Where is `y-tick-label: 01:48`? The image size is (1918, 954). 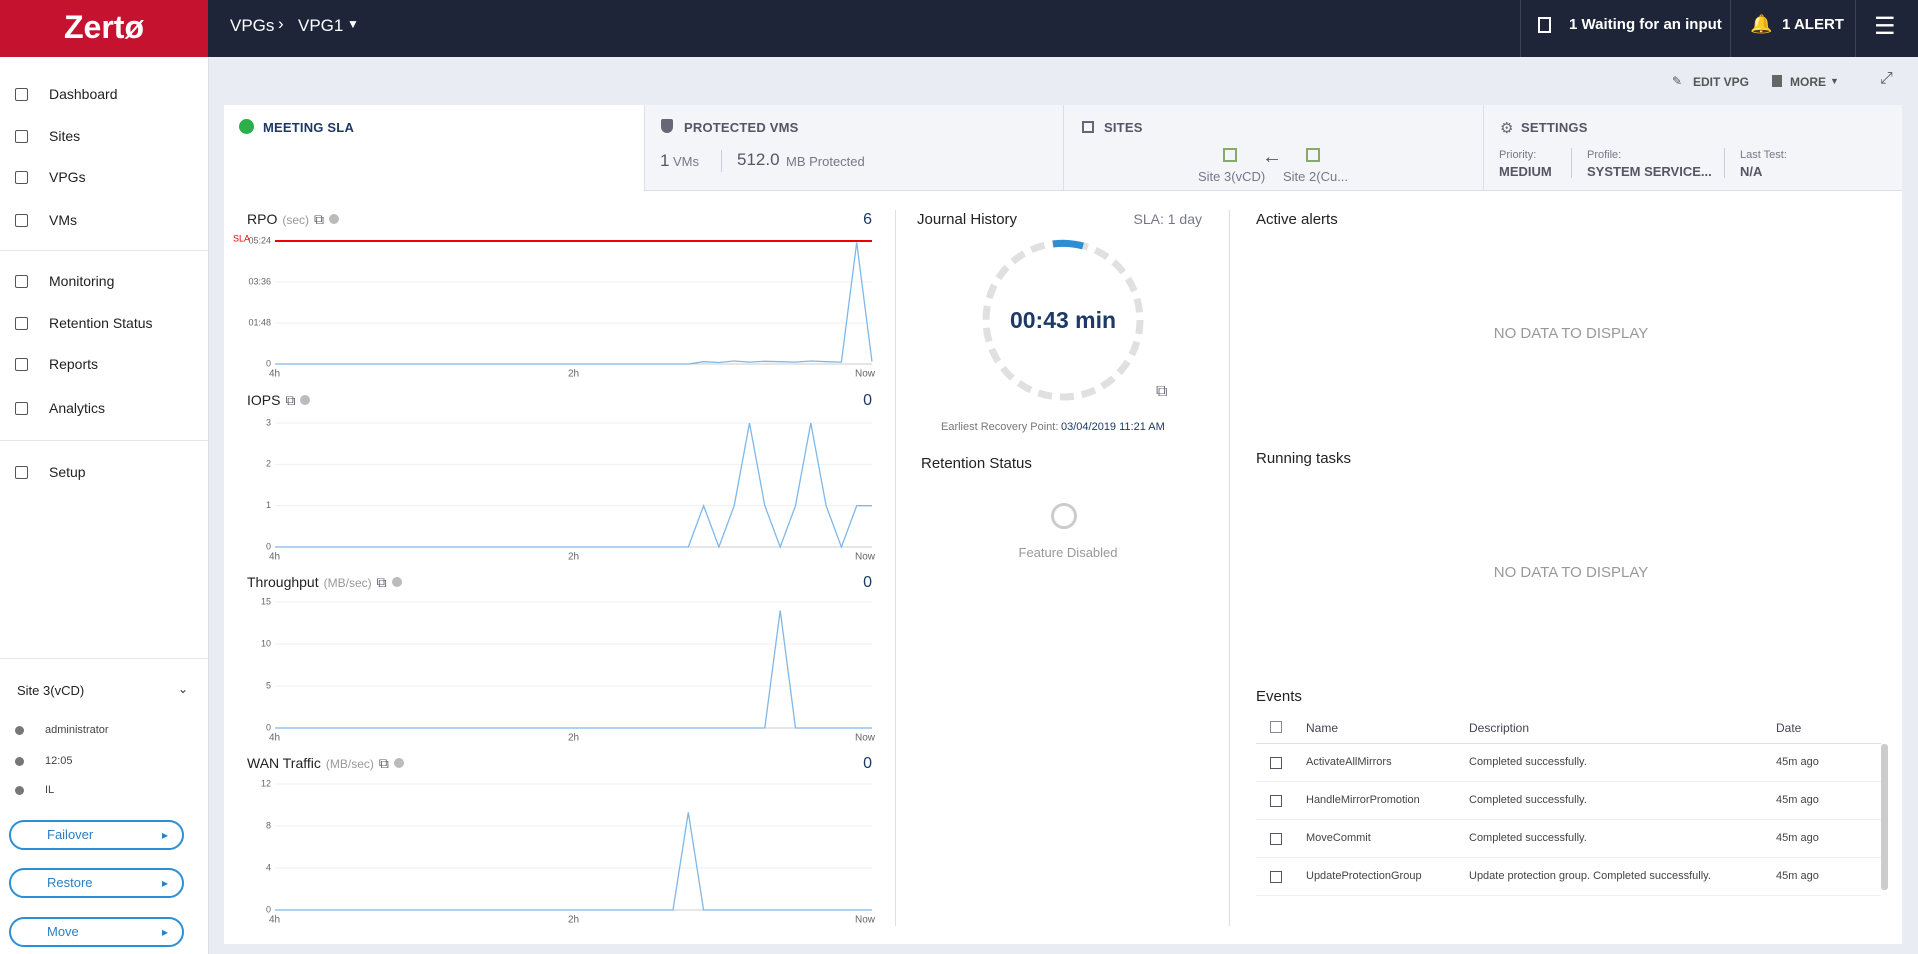 y-tick-label: 01:48 is located at coordinates (259, 322).